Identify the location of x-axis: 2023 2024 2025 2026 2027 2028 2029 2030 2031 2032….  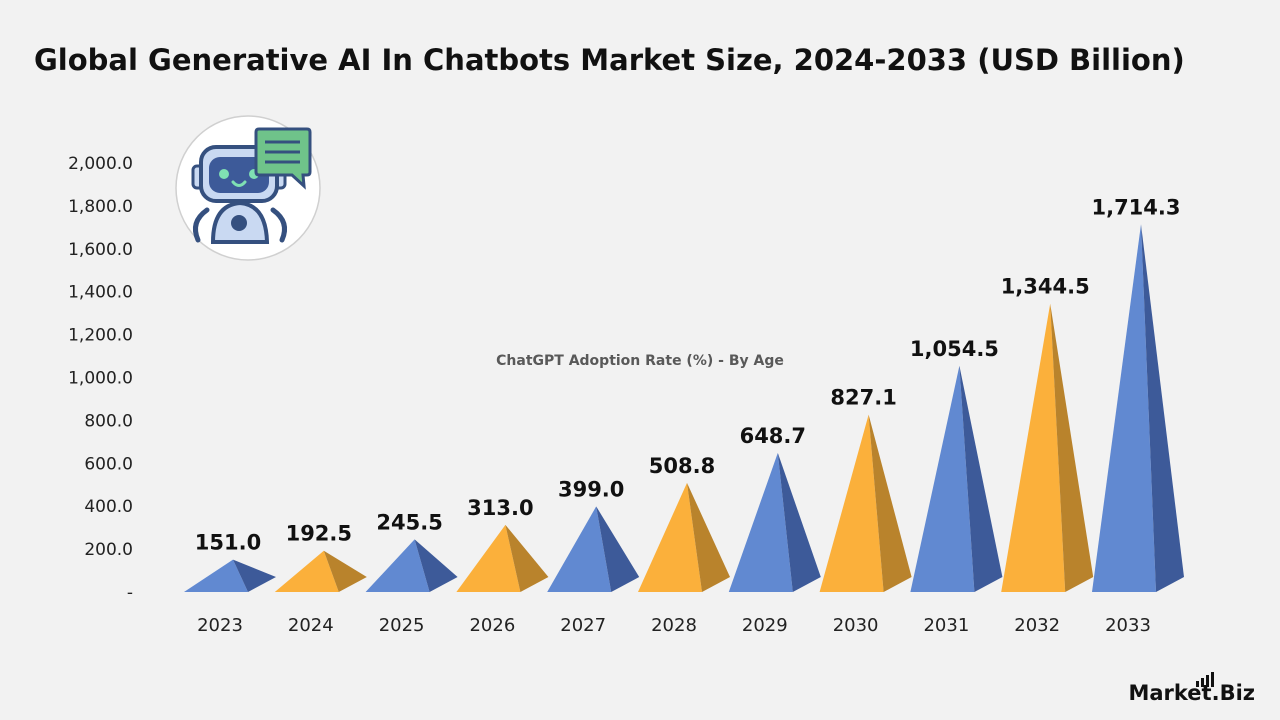
(674, 625).